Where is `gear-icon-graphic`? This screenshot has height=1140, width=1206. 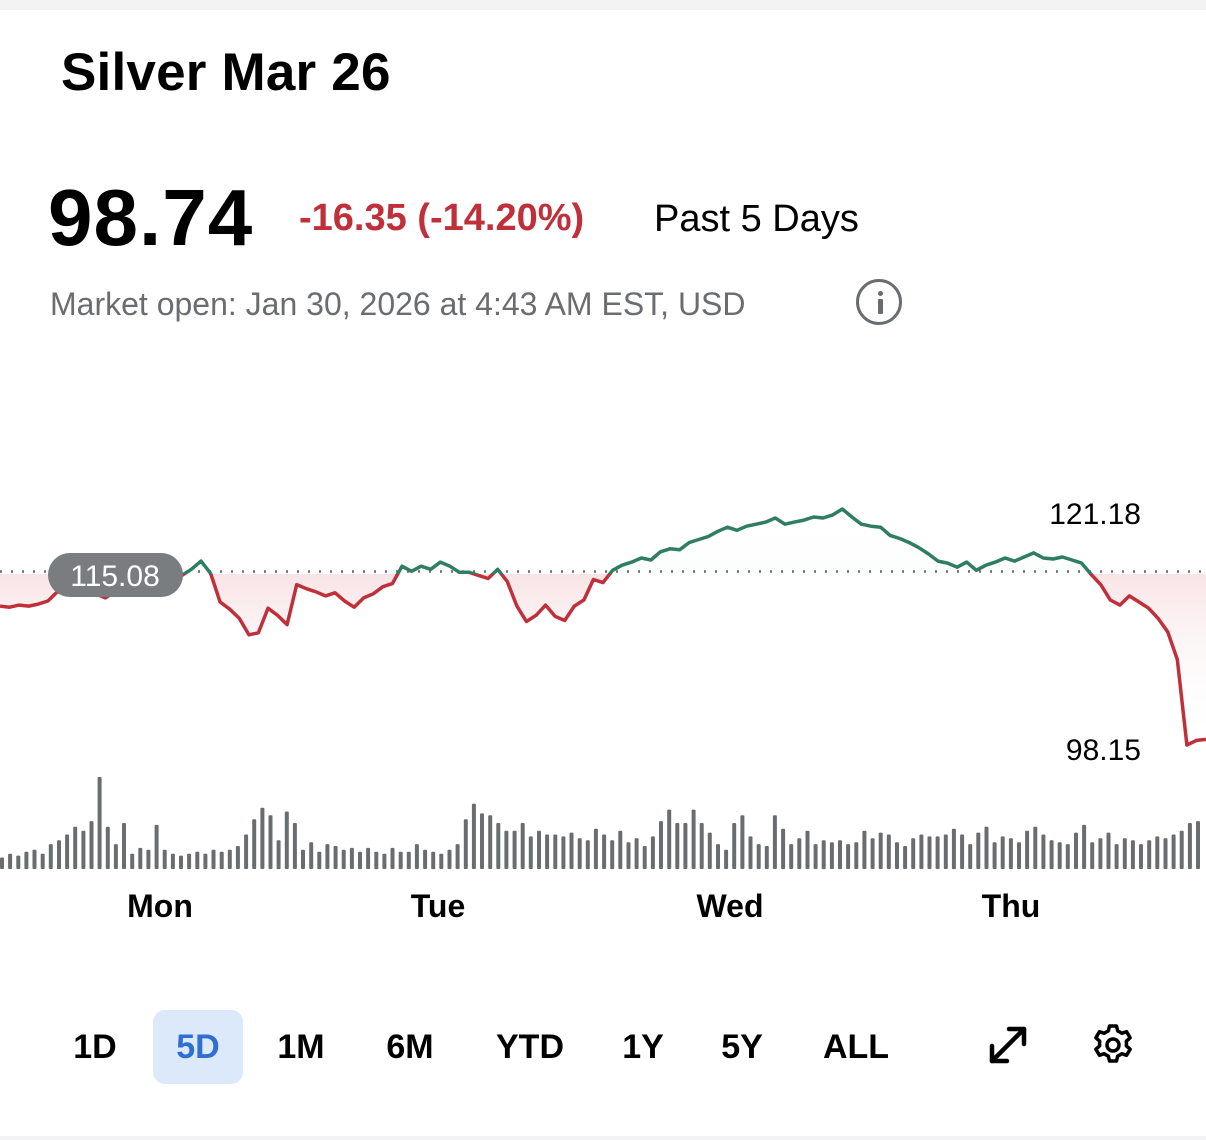 gear-icon-graphic is located at coordinates (1113, 1043).